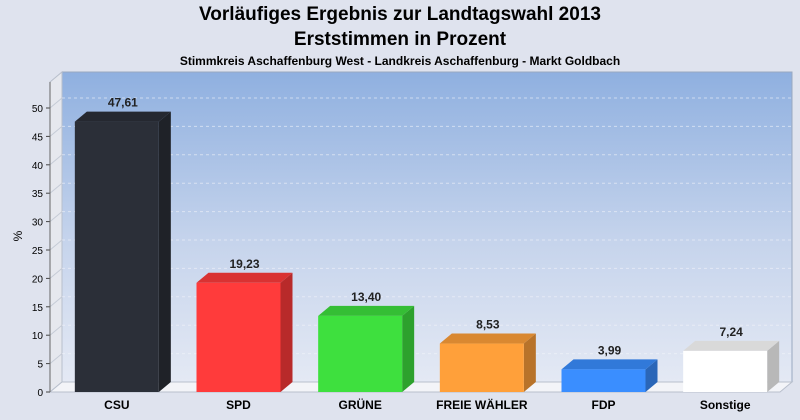 The image size is (800, 420). What do you see at coordinates (40, 365) in the screenshot?
I see `y-tick-label: 5` at bounding box center [40, 365].